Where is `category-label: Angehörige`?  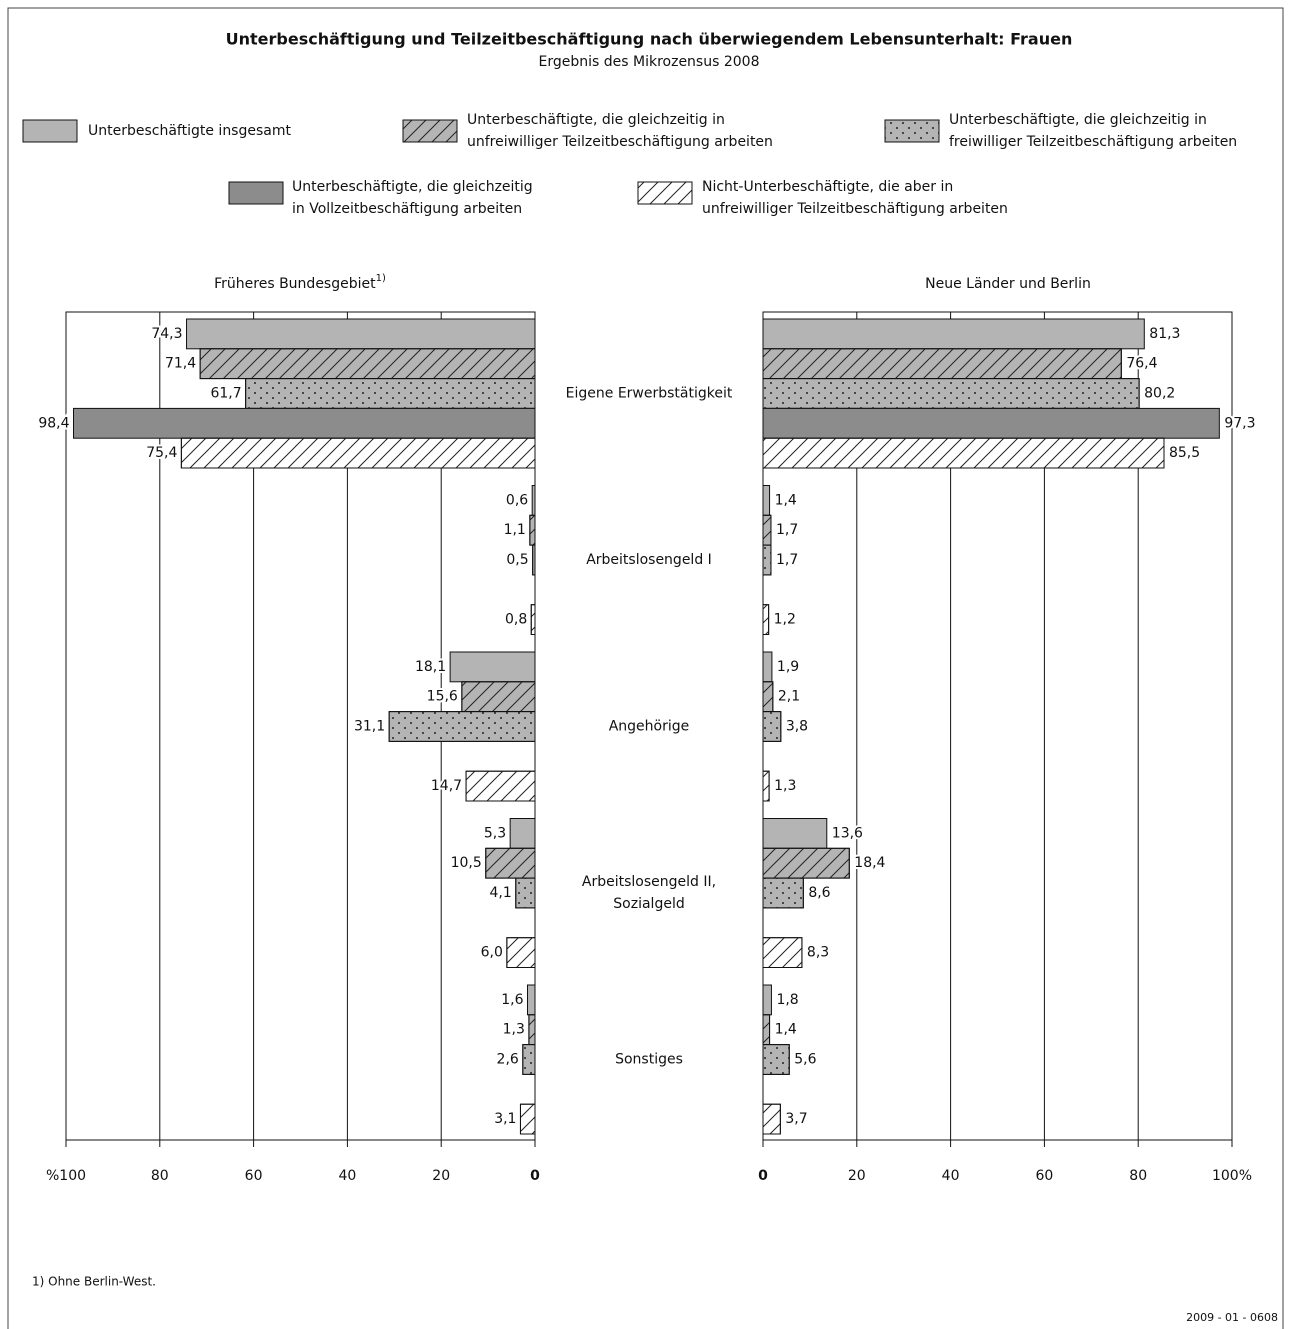 category-label: Angehörige is located at coordinates (649, 727).